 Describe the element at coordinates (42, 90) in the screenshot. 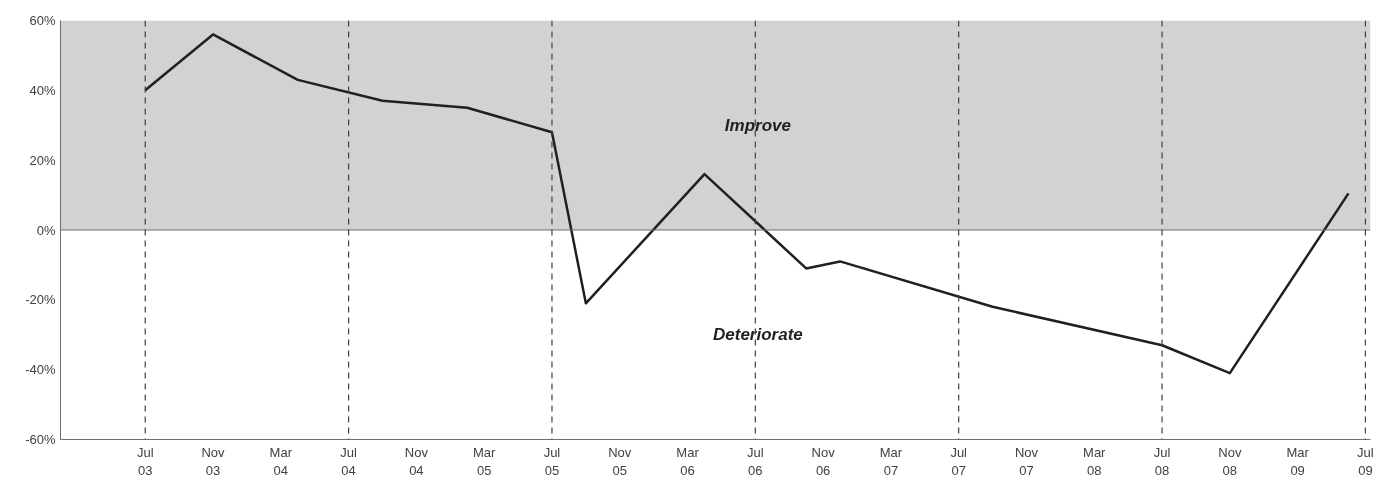

I see `y-tick-label: 40%` at that location.